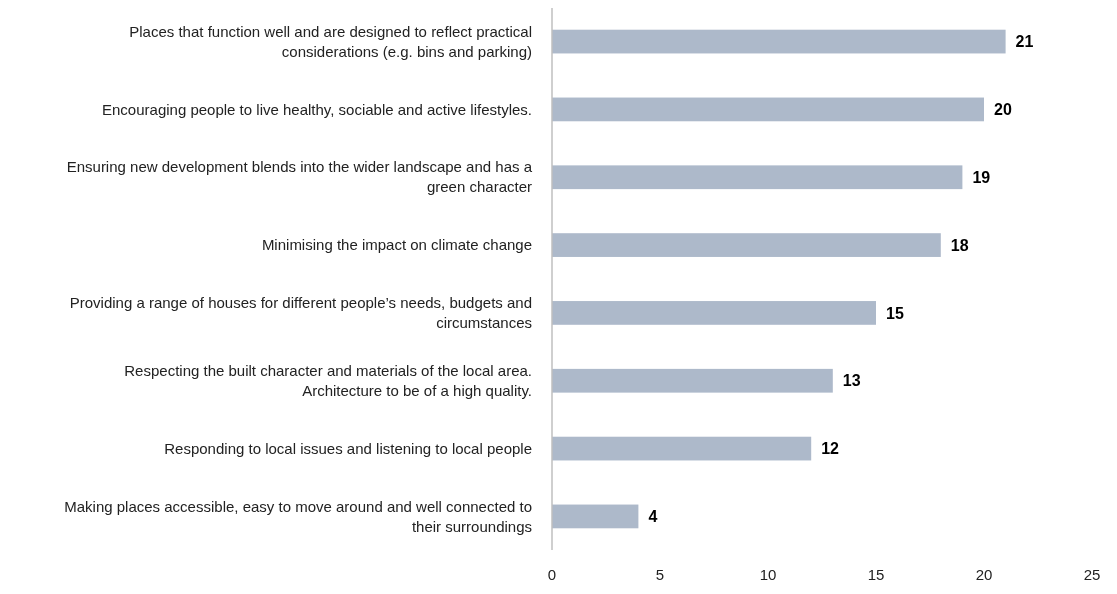 This screenshot has height=594, width=1117. I want to click on x-tick-label: 5, so click(660, 574).